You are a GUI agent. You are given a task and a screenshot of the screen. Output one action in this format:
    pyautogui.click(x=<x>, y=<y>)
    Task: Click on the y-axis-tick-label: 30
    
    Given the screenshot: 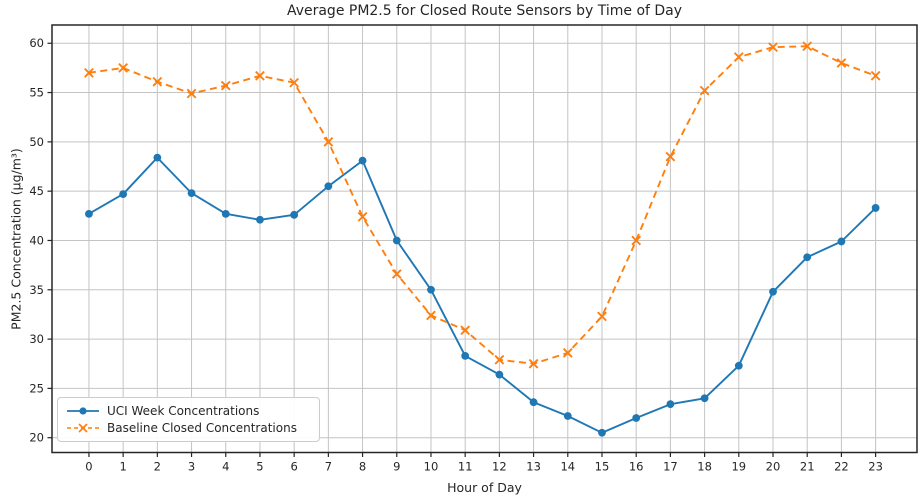 What is the action you would take?
    pyautogui.click(x=36, y=339)
    